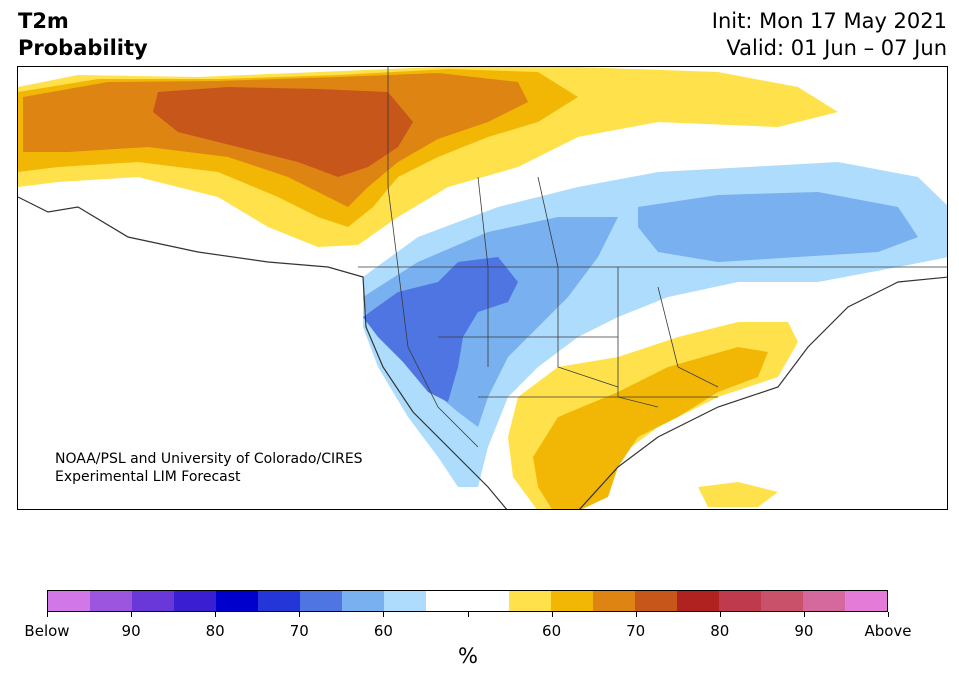 The image size is (959, 680). What do you see at coordinates (778, 227) in the screenshot?
I see `region-below-70-east` at bounding box center [778, 227].